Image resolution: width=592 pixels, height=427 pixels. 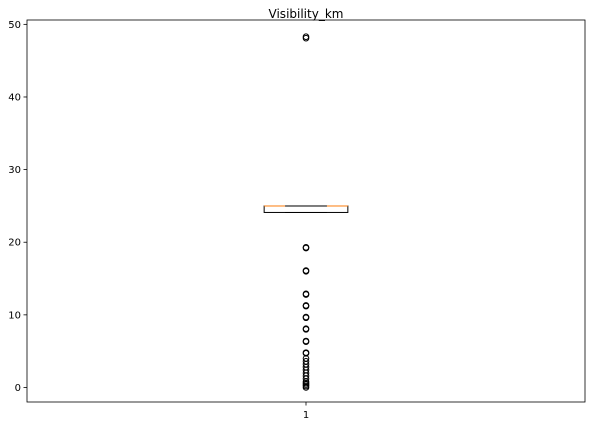 What do you see at coordinates (306, 14) in the screenshot?
I see `chart-title: Visibility_km` at bounding box center [306, 14].